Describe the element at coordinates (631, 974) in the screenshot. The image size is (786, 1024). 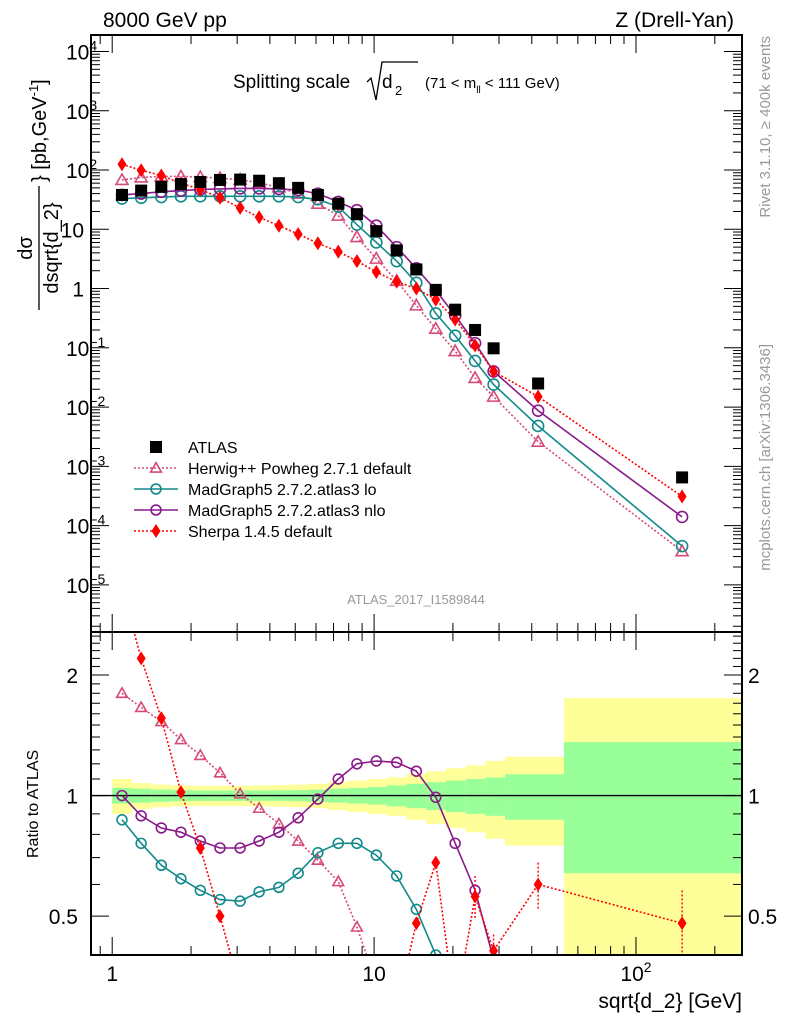
I see `x-tick-label-base: 10` at that location.